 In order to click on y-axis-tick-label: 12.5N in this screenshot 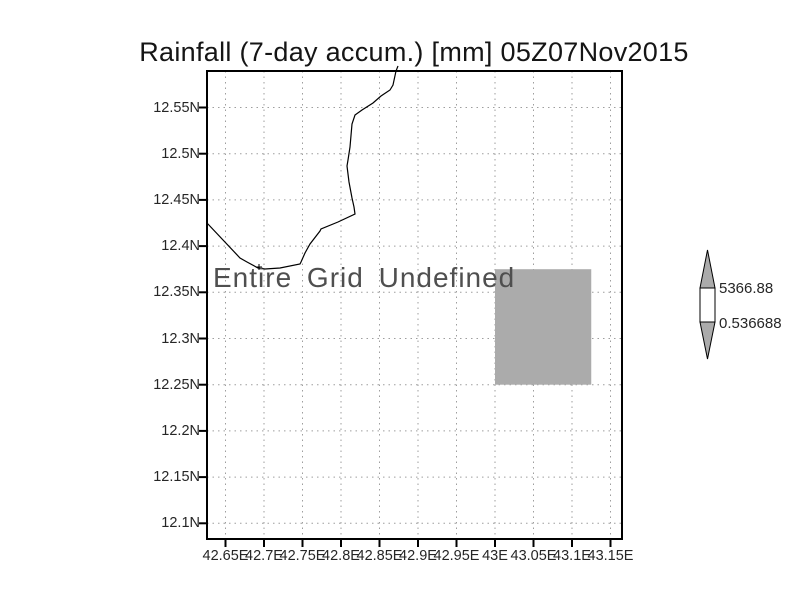, I will do `click(180, 153)`.